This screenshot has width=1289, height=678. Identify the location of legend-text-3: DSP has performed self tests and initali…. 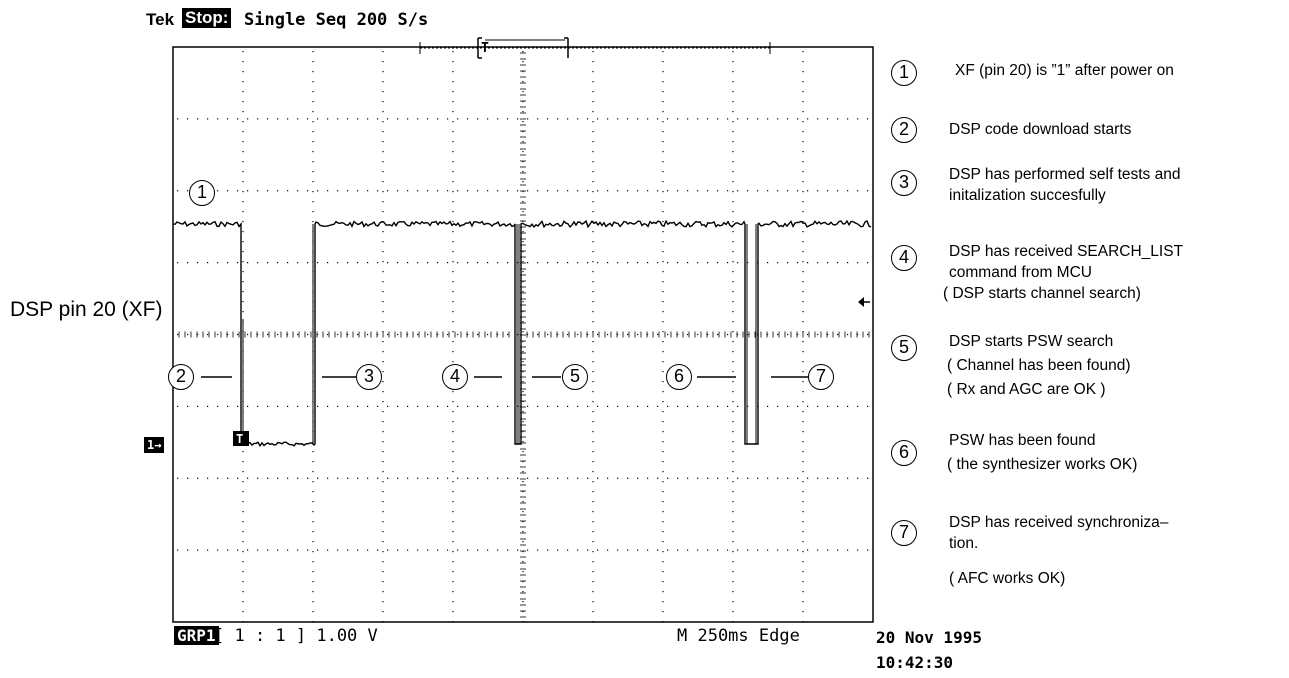
(1064, 185).